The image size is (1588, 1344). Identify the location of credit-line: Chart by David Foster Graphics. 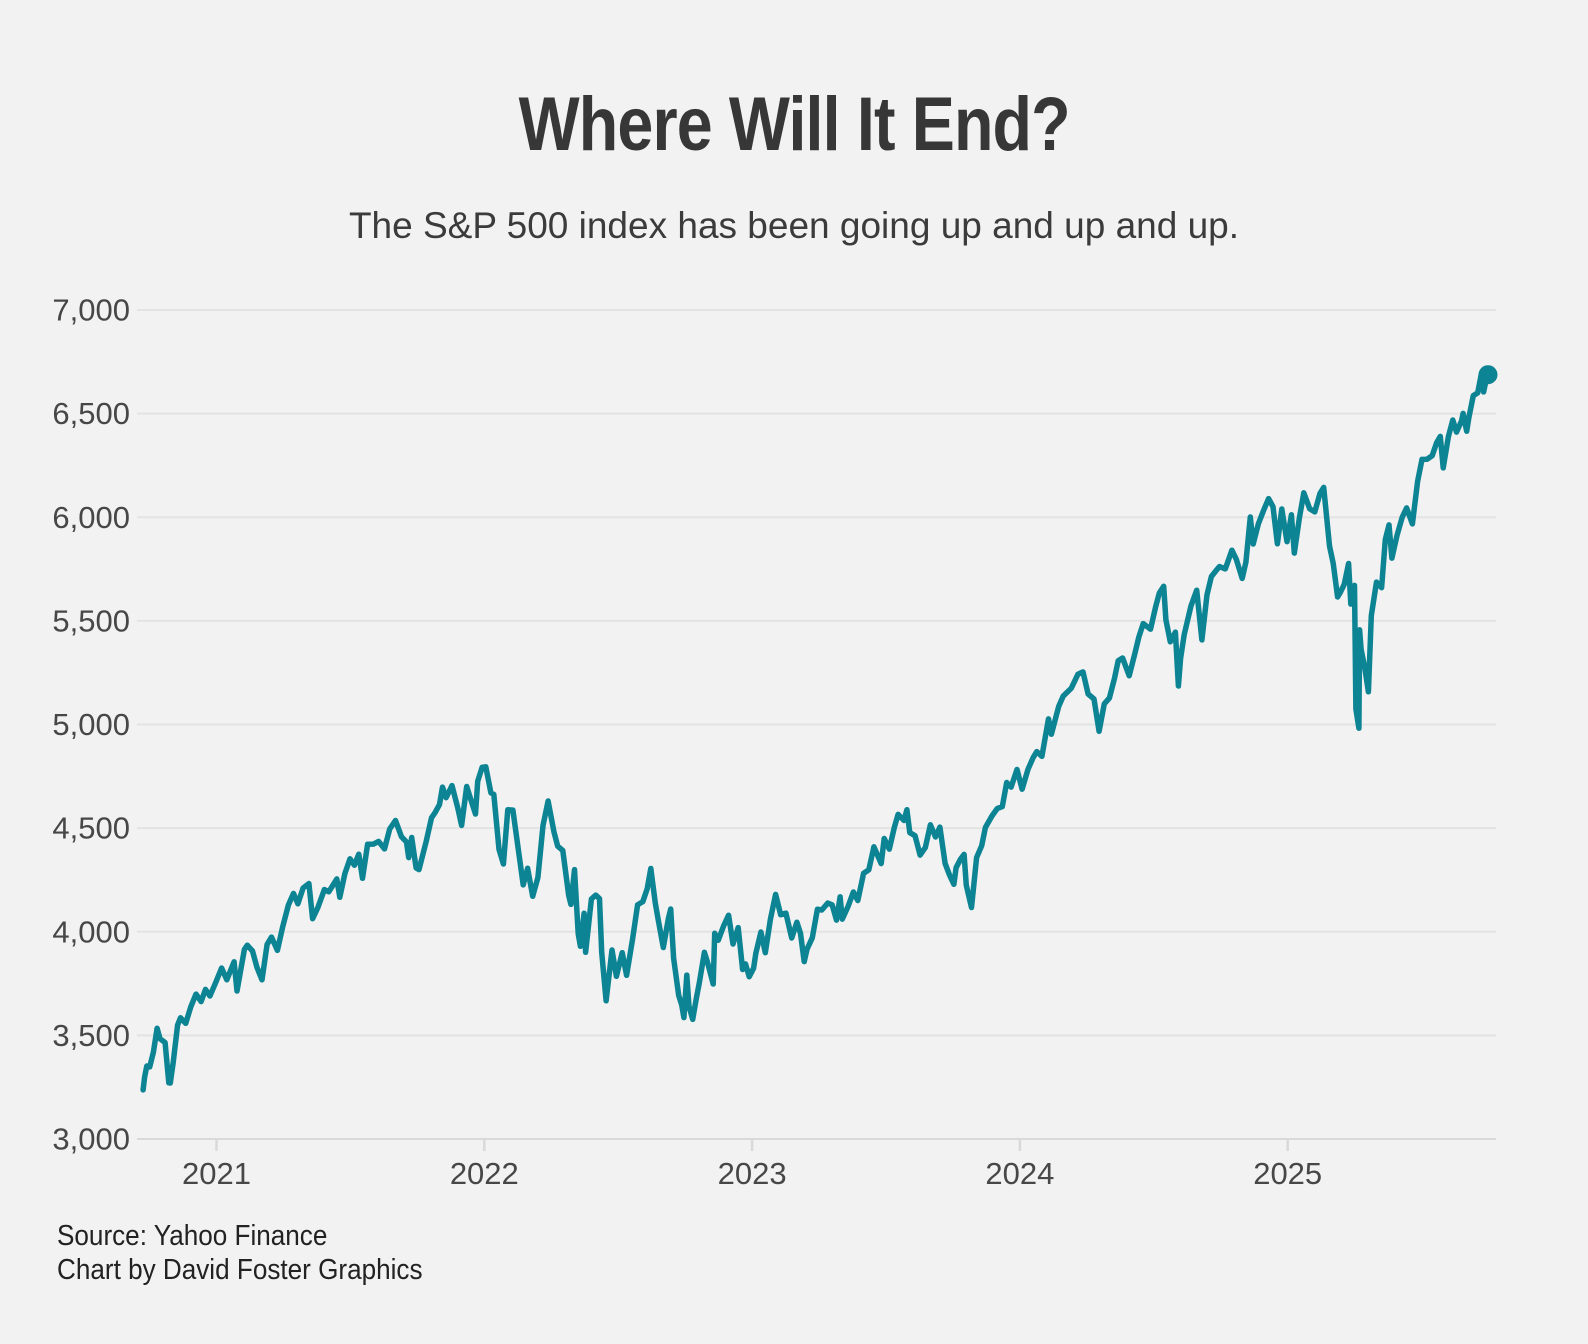
(240, 1270).